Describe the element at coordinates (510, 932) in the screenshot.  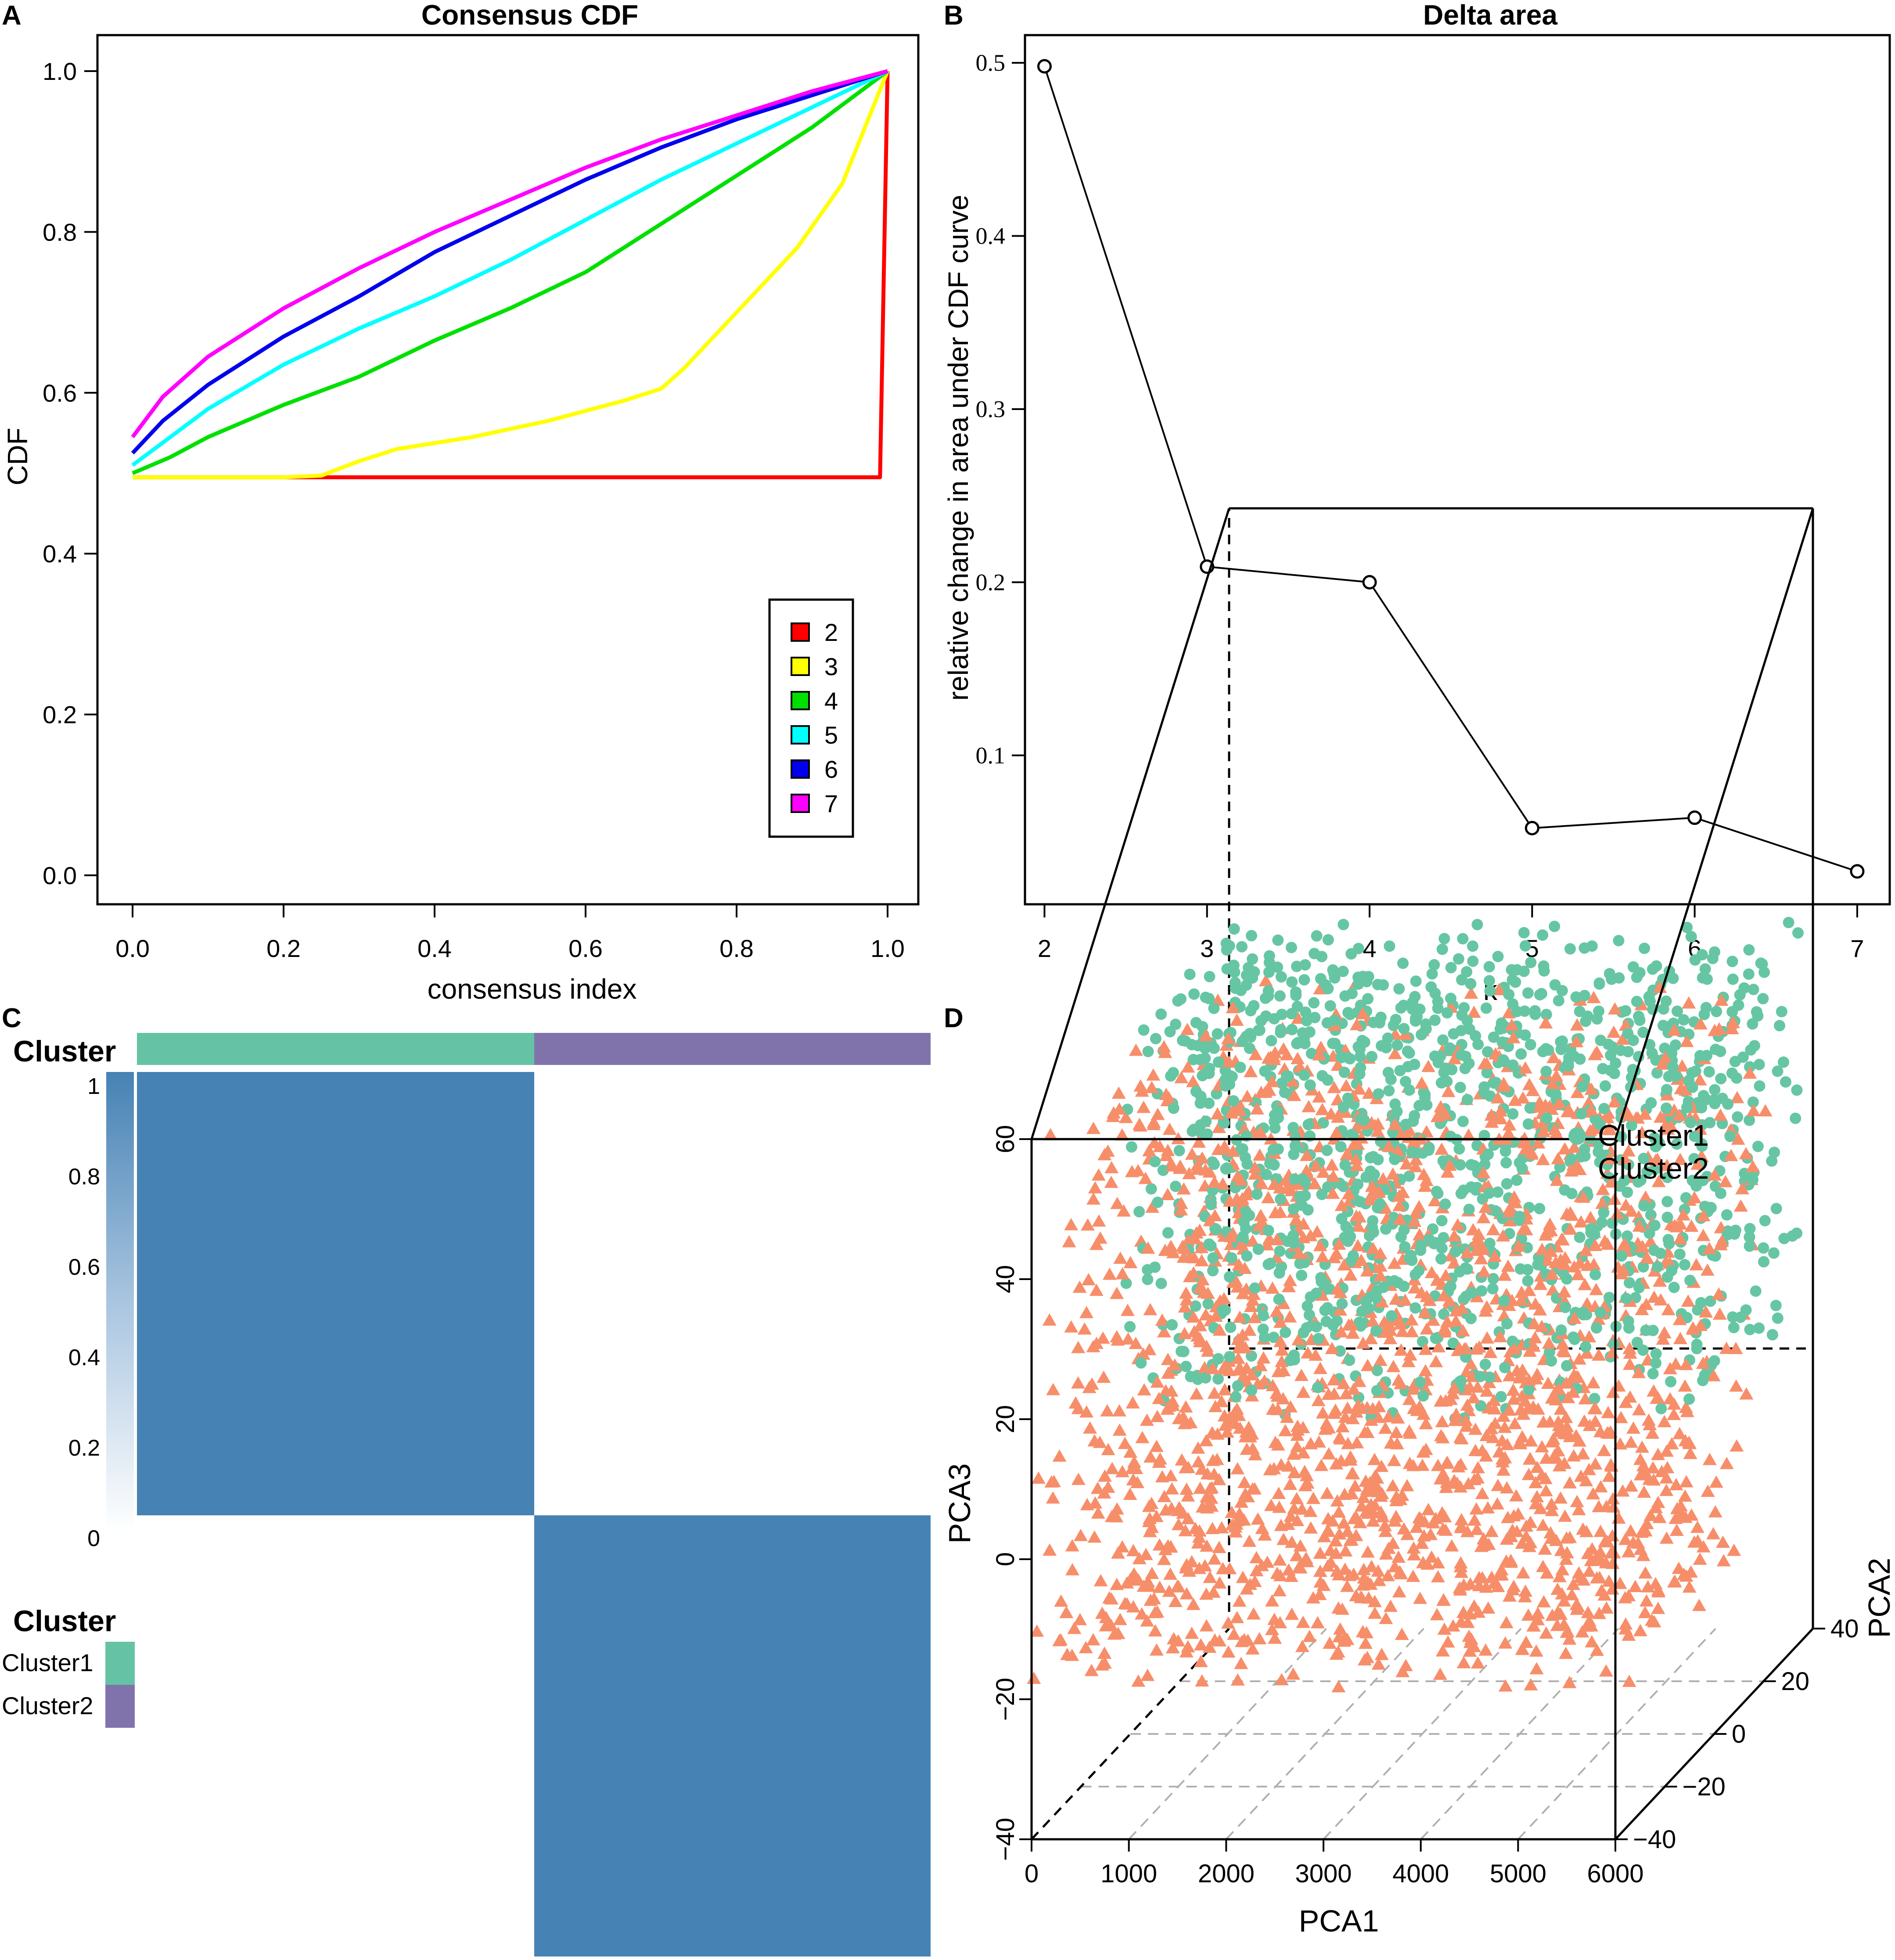
I see `chart-a-x-axis: 0.0 0.2 0.4 0.6 0.8 1.0` at that location.